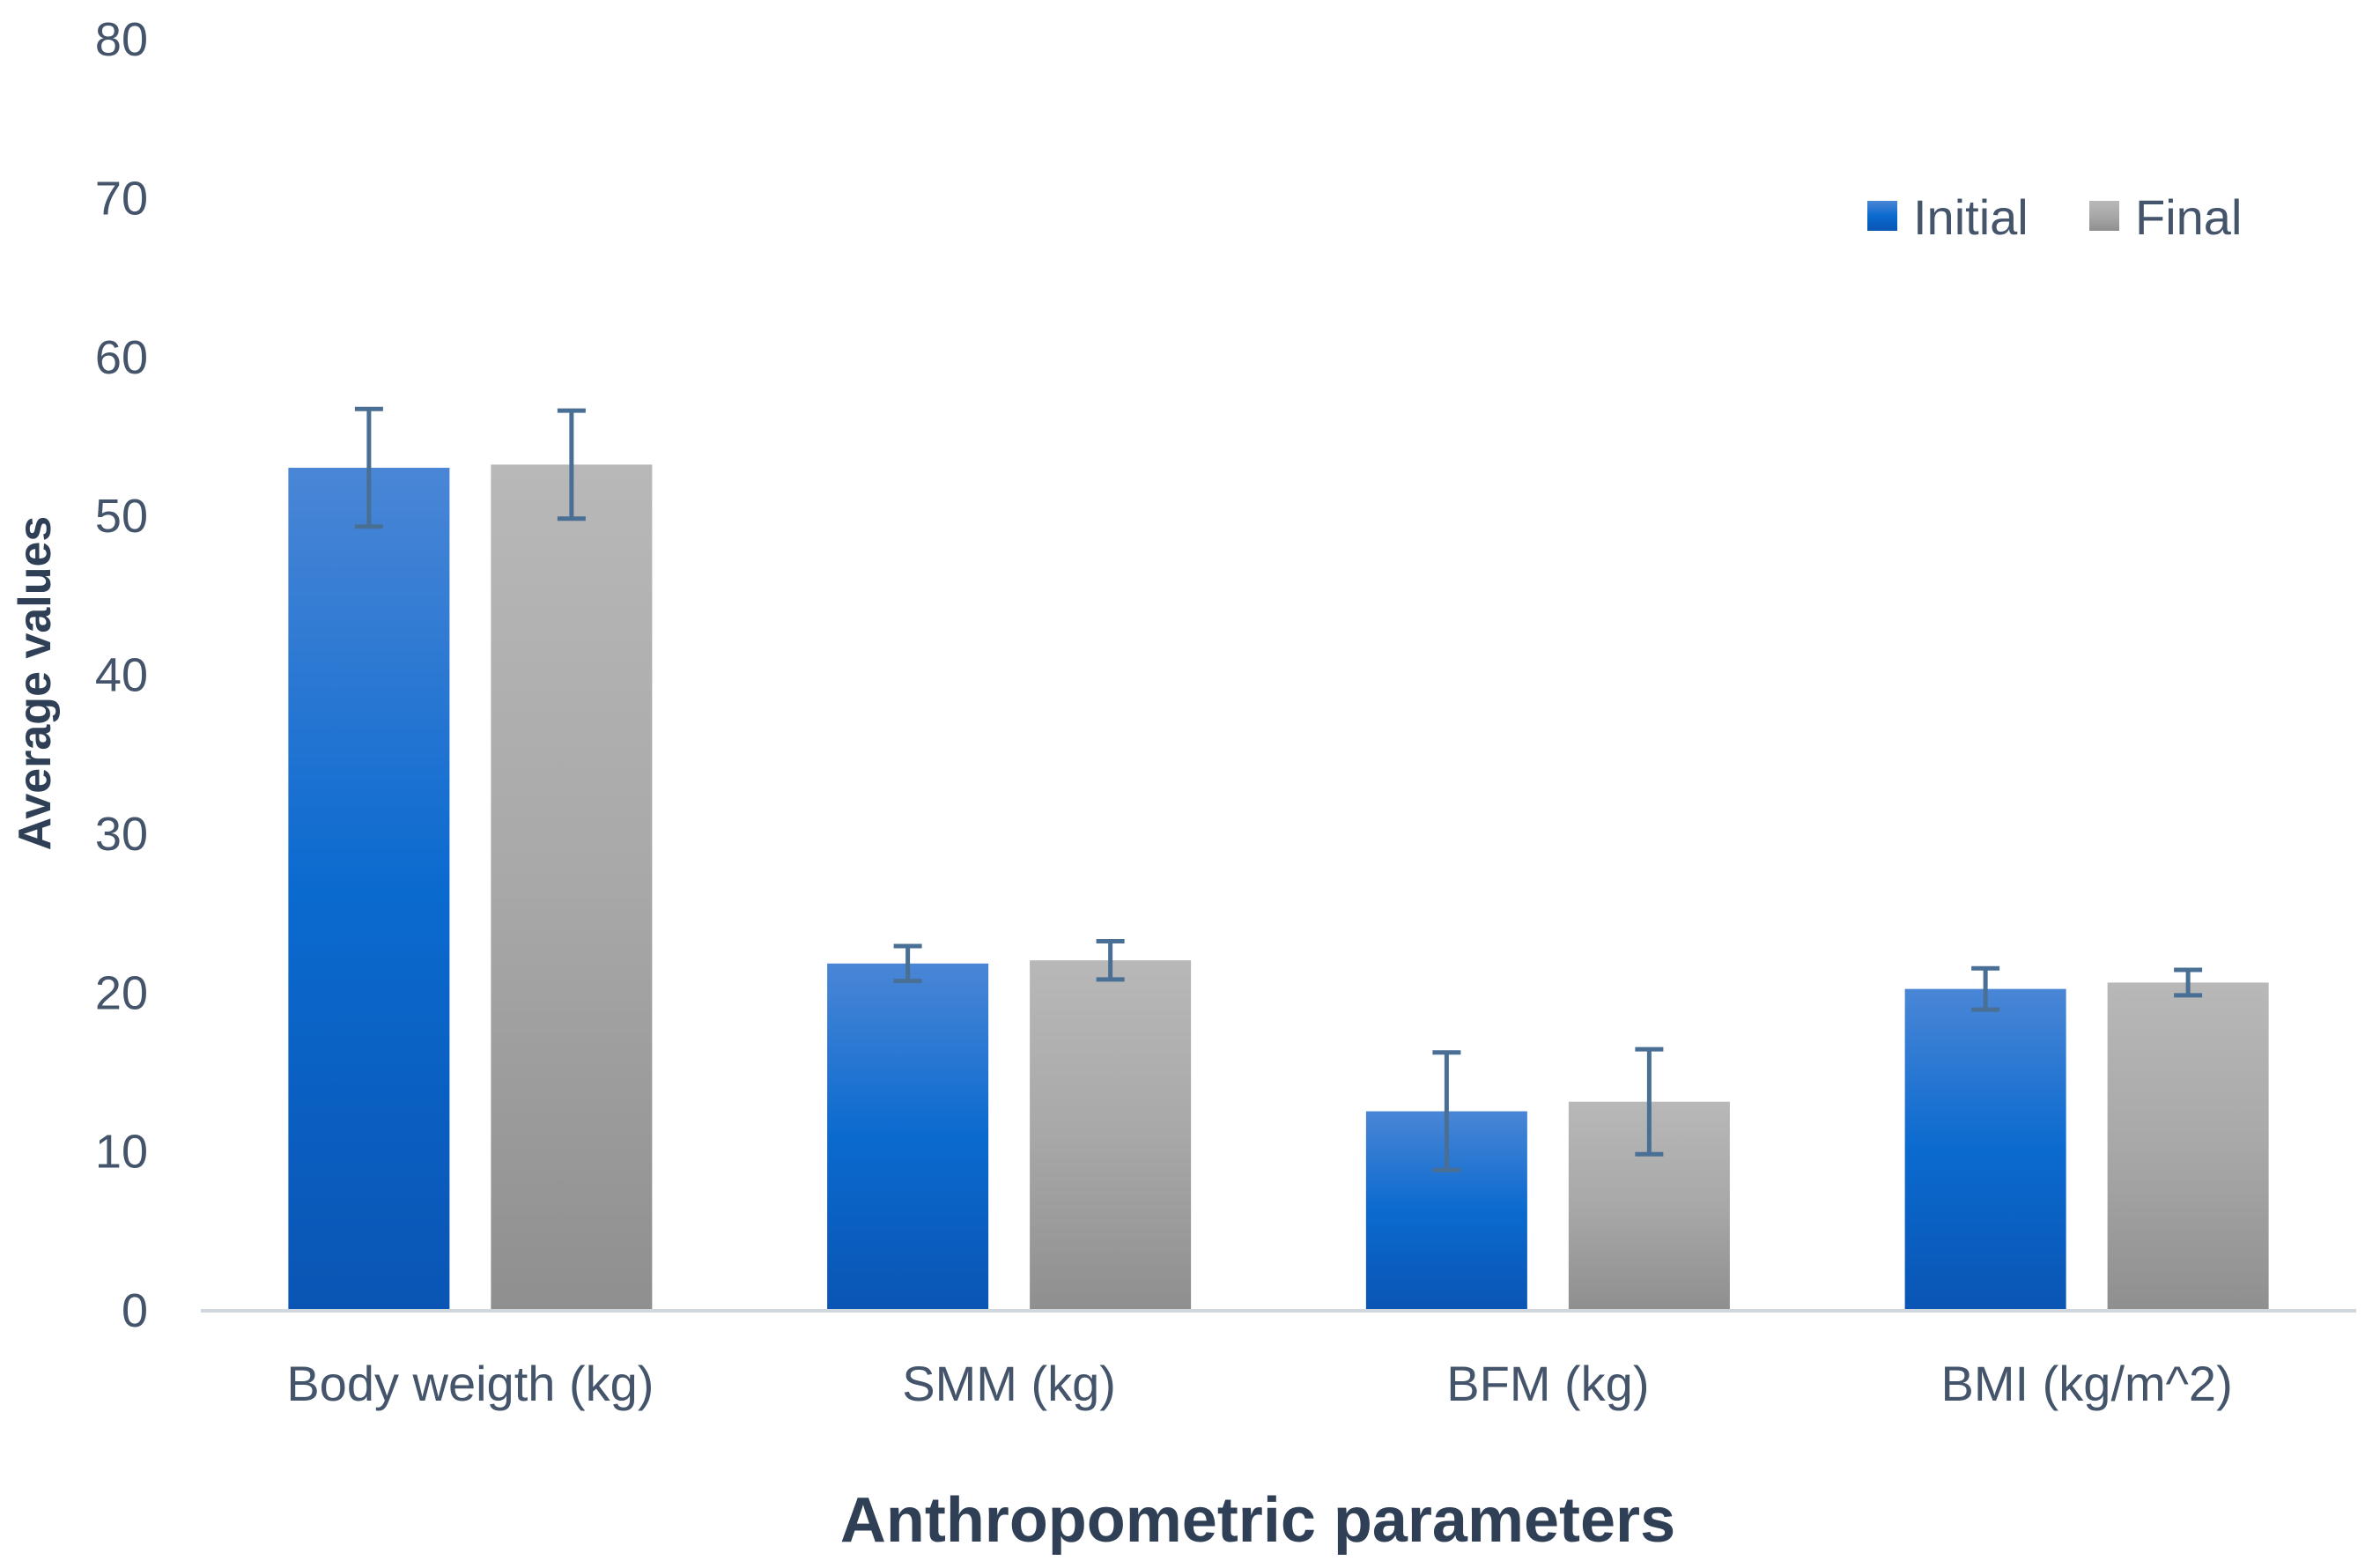 The image size is (2365, 1568). I want to click on category-label: BMI (kg/m^2), so click(2087, 1383).